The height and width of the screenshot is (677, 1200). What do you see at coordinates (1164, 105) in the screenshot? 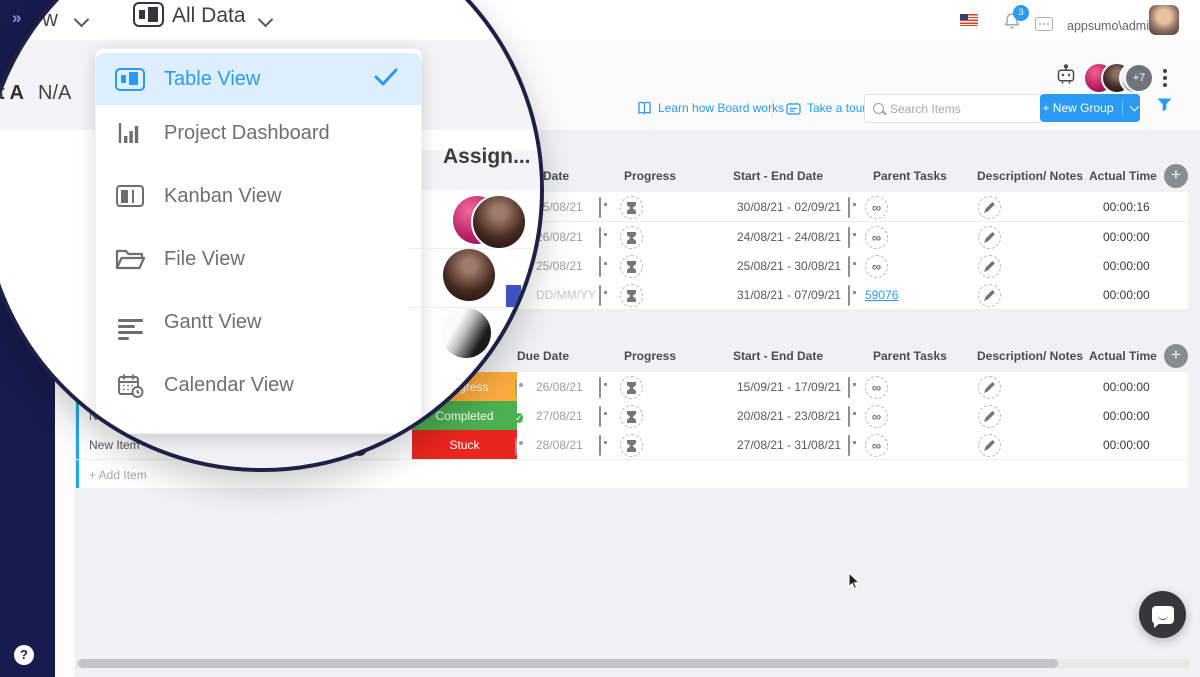
I see `filter-icon` at bounding box center [1164, 105].